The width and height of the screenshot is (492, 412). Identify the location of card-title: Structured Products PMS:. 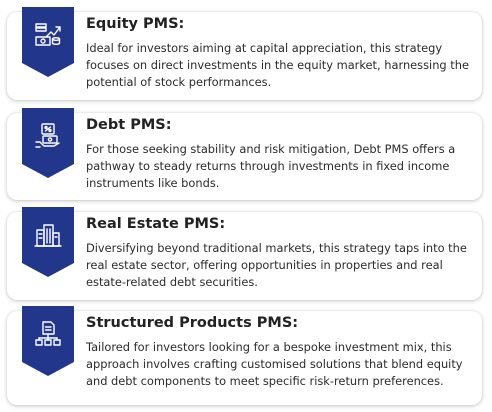
(192, 323).